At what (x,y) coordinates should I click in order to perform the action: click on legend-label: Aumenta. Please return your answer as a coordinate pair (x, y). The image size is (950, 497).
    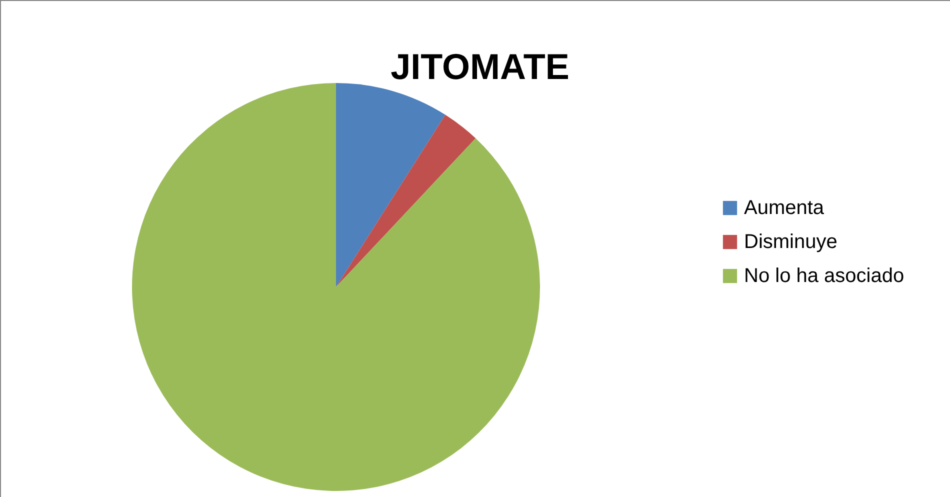
    Looking at the image, I should click on (784, 208).